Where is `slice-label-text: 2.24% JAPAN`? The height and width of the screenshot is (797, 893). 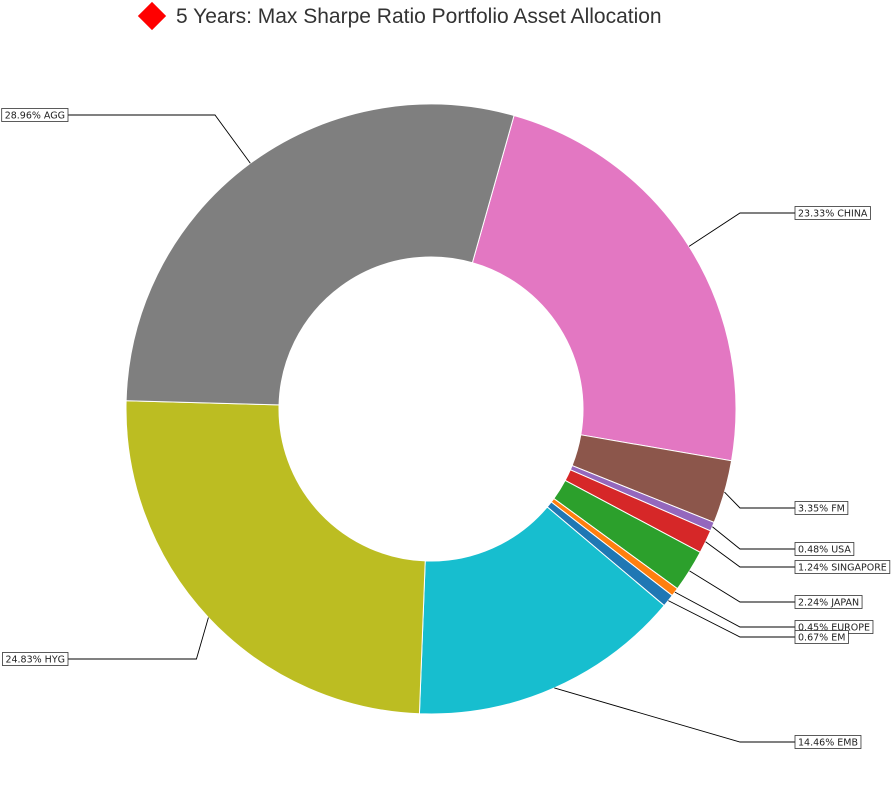 slice-label-text: 2.24% JAPAN is located at coordinates (828, 603).